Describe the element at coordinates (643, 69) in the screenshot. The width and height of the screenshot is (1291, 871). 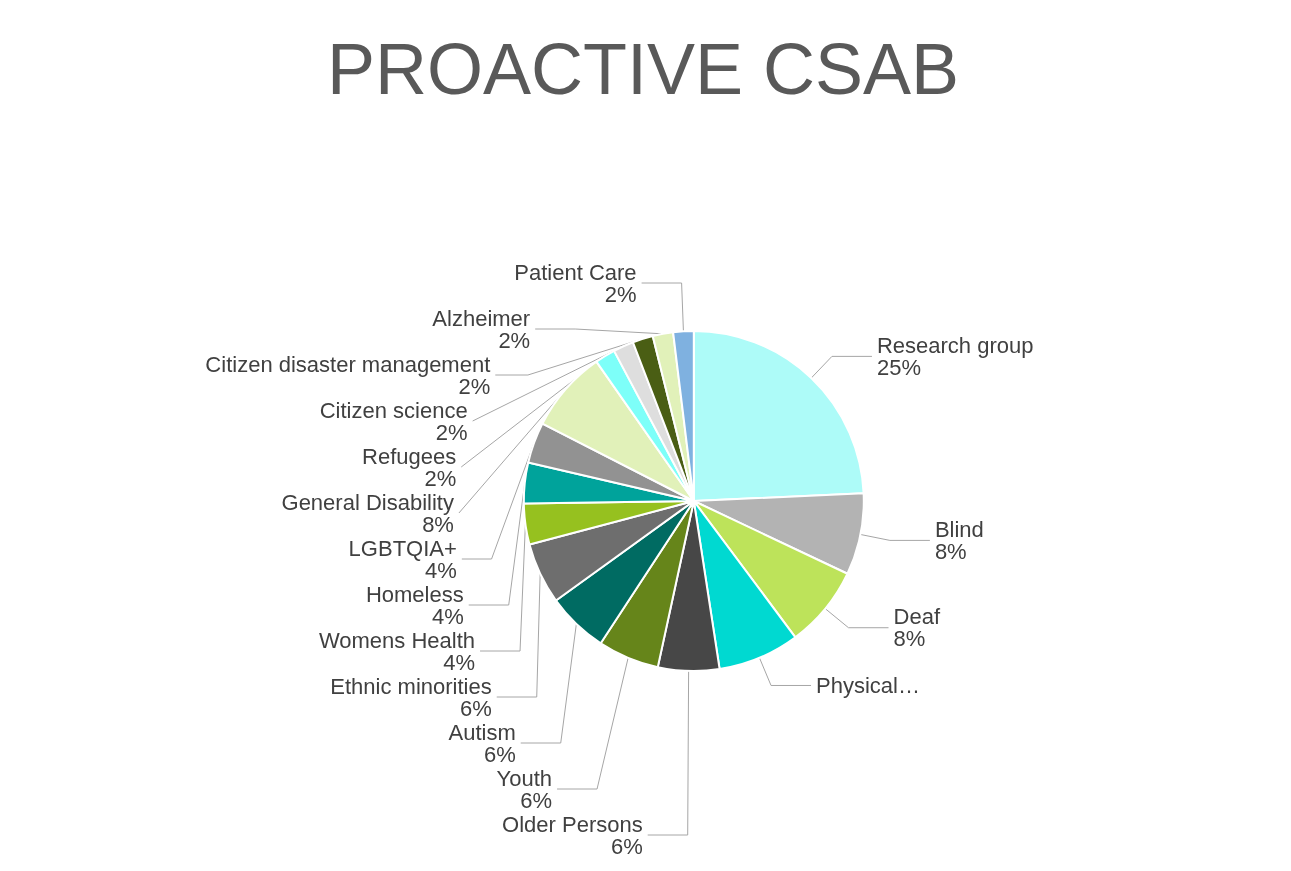
I see `chart-title: PROACTIVE CSAB` at that location.